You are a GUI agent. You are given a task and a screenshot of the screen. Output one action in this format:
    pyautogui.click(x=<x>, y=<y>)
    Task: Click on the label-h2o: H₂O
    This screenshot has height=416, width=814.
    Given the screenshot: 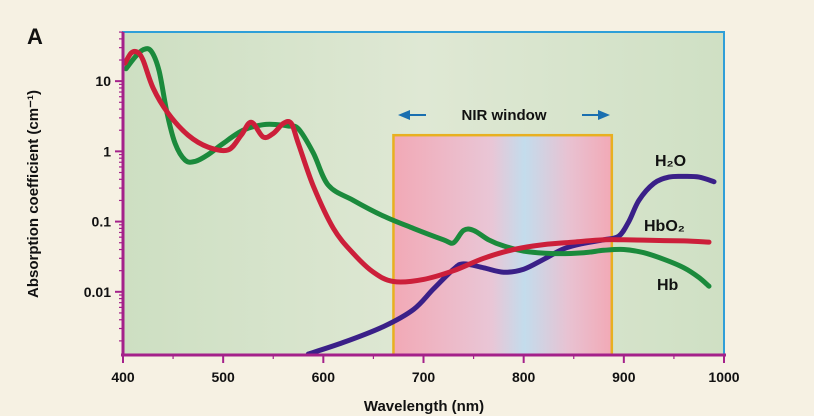 What is the action you would take?
    pyautogui.click(x=670, y=161)
    